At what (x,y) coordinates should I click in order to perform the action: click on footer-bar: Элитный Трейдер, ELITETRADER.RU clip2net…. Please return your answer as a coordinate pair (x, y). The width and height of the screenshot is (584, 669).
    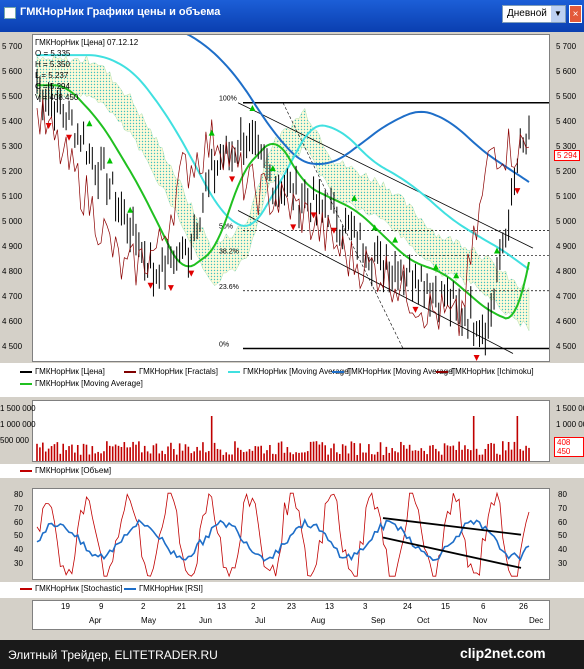
    Looking at the image, I should click on (292, 654).